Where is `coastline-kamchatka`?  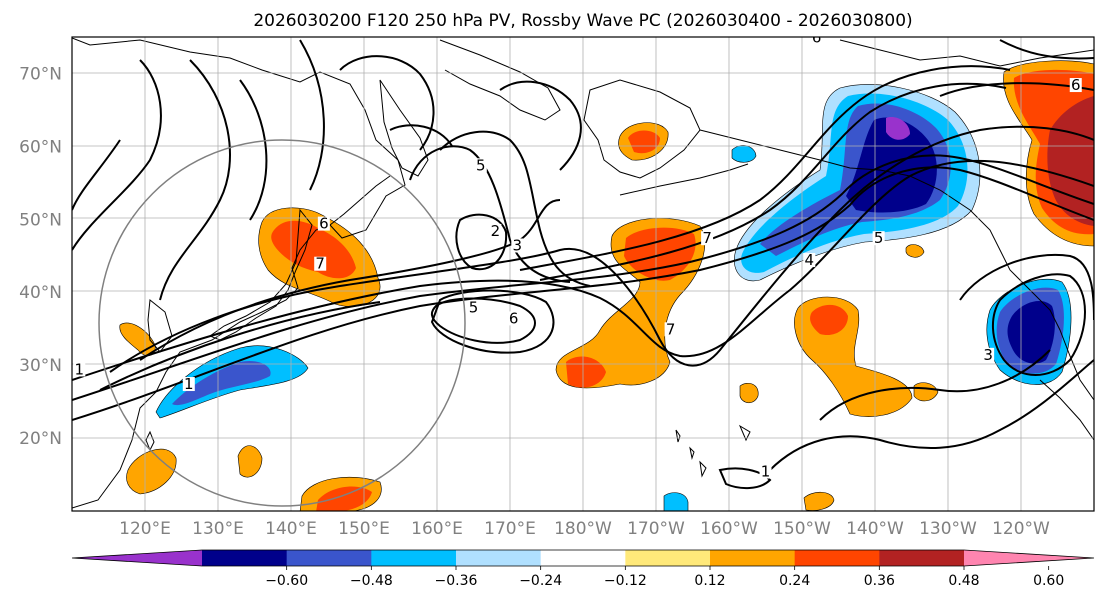 coastline-kamchatka is located at coordinates (404, 128).